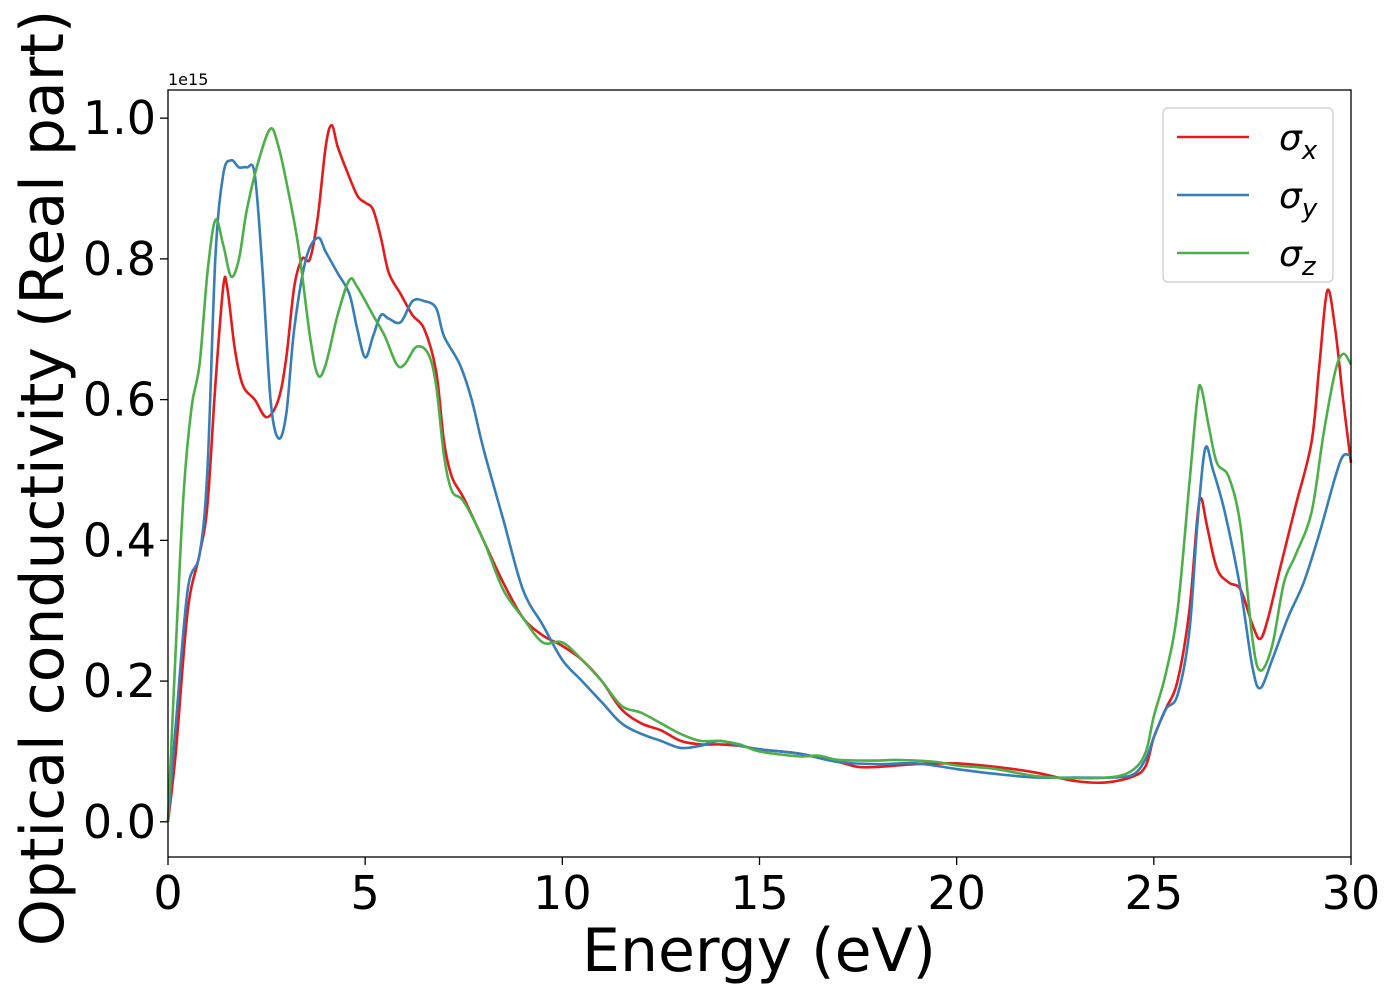 The image size is (1400, 1000). Describe the element at coordinates (119, 400) in the screenshot. I see `y-tick-label: 0.6` at that location.